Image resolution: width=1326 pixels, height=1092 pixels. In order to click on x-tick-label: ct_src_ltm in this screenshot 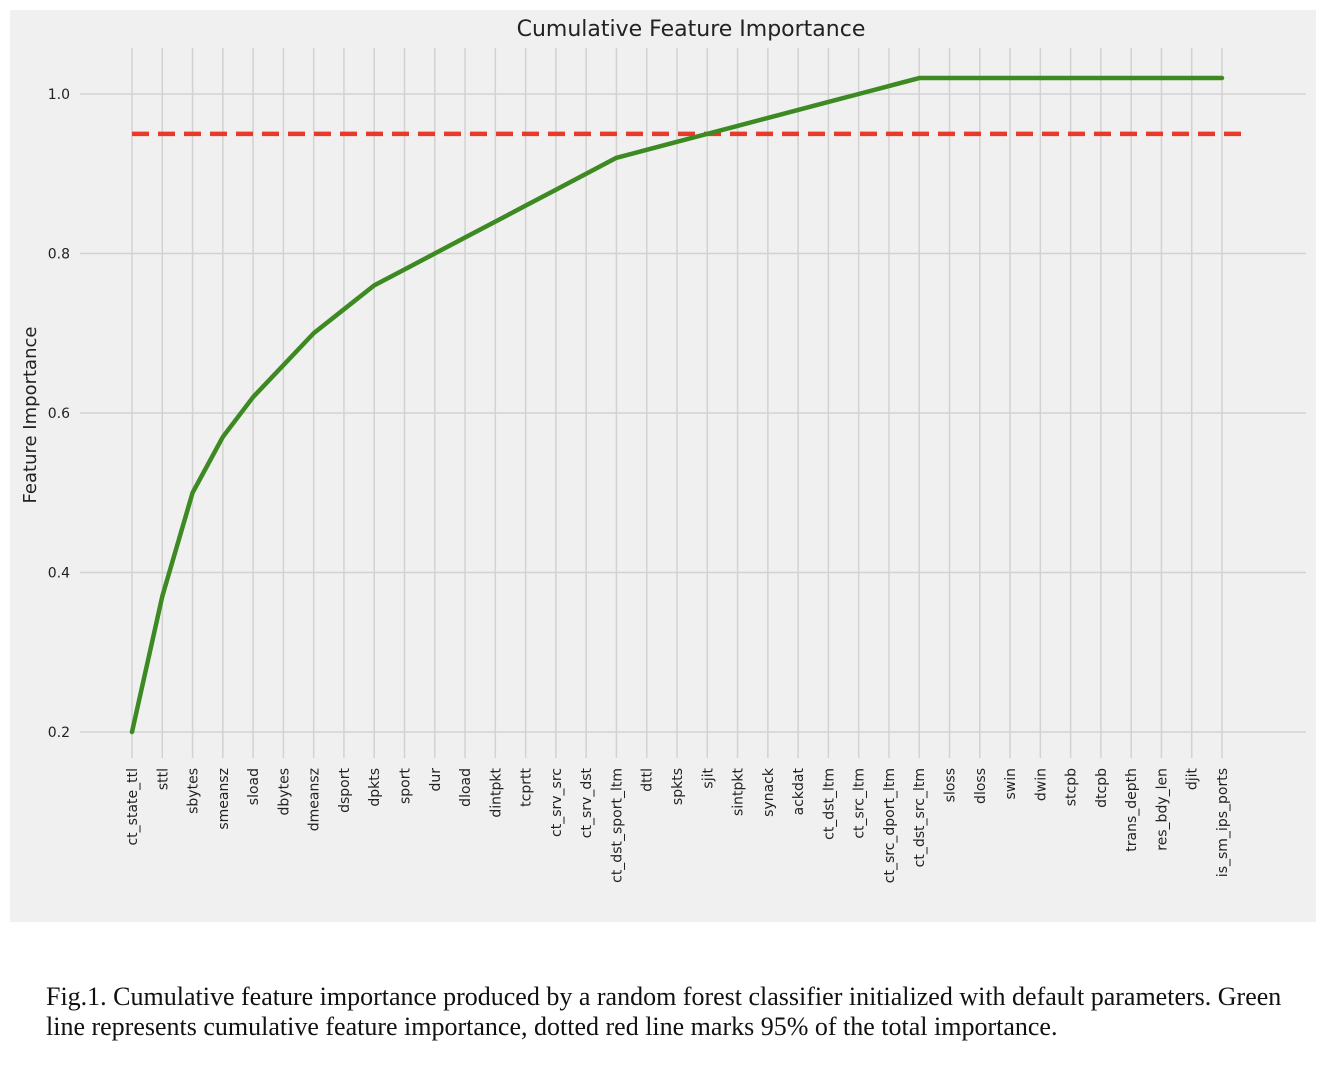, I will do `click(860, 803)`.